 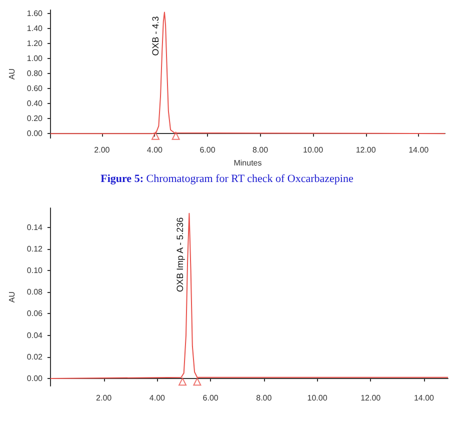 What do you see at coordinates (35, 249) in the screenshot?
I see `y-tick-label: 0.12` at bounding box center [35, 249].